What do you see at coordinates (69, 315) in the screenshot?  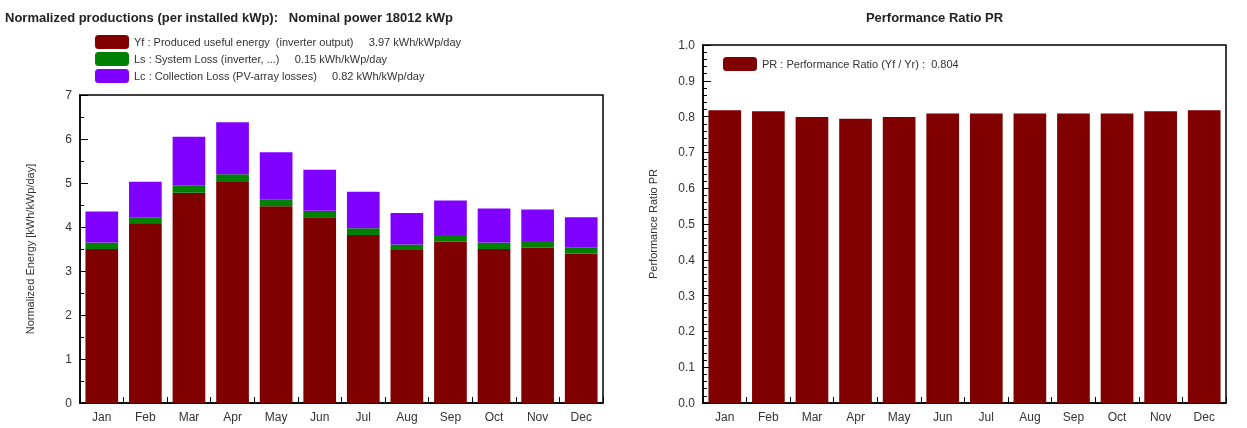 I see `y-tick-label: 2` at bounding box center [69, 315].